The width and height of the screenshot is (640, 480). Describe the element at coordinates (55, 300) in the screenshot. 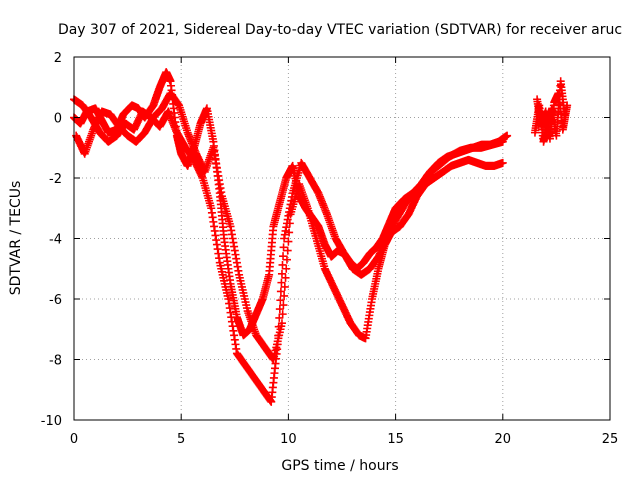

I see `y-tick-label: -6` at that location.